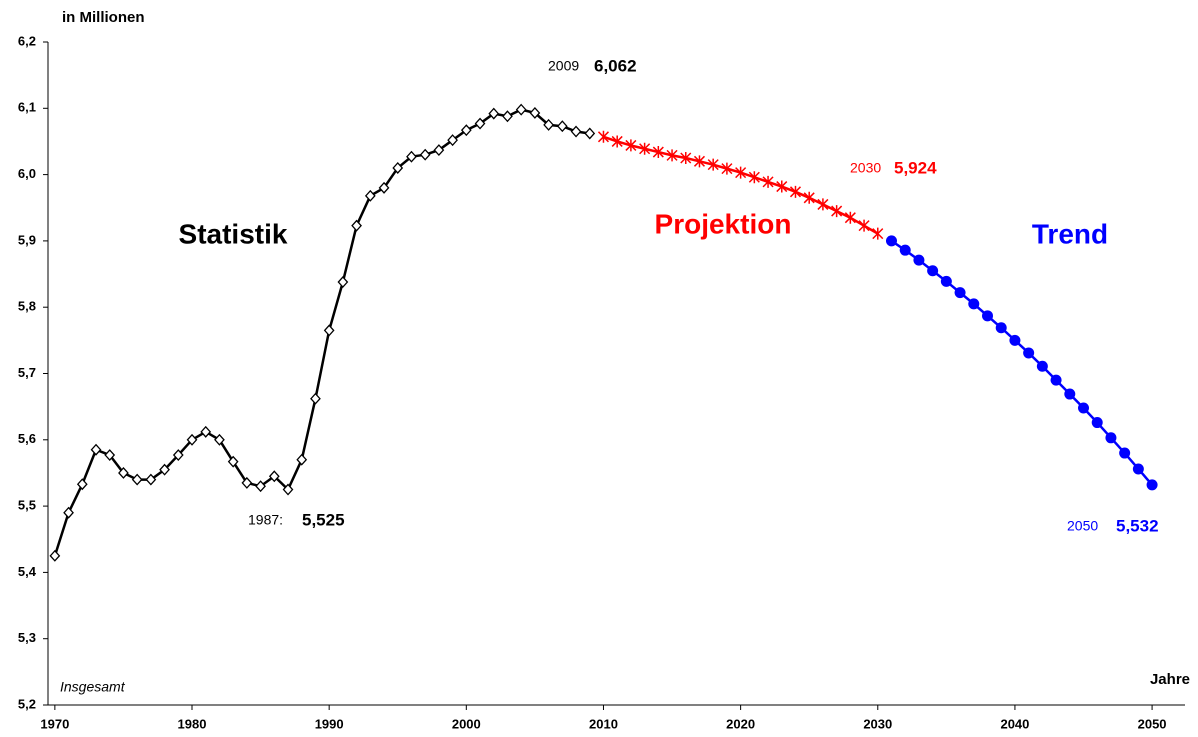  What do you see at coordinates (233, 233) in the screenshot?
I see `series-label: Statistik` at bounding box center [233, 233].